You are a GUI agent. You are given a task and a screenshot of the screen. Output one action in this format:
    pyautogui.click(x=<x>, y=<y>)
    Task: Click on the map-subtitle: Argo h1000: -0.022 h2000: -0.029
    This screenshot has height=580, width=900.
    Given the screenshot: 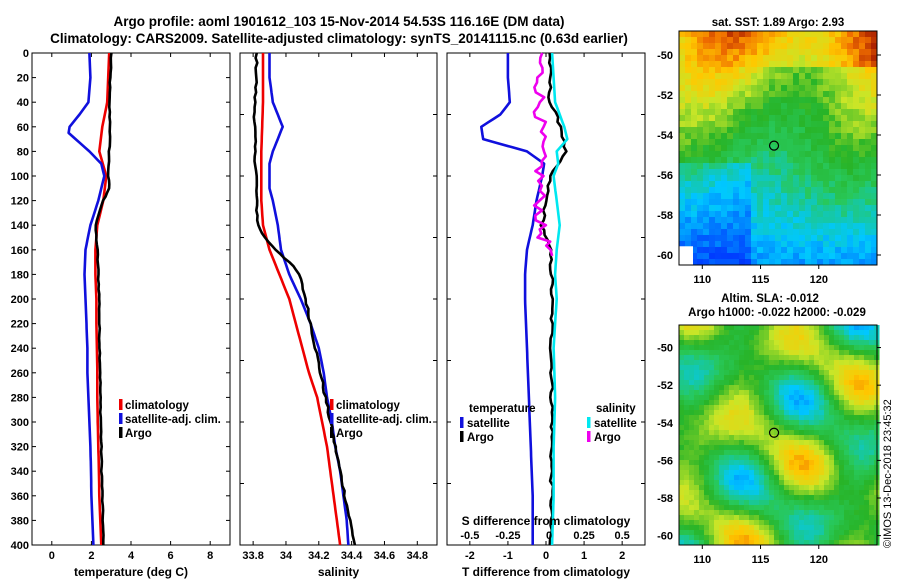 What is the action you would take?
    pyautogui.click(x=777, y=313)
    